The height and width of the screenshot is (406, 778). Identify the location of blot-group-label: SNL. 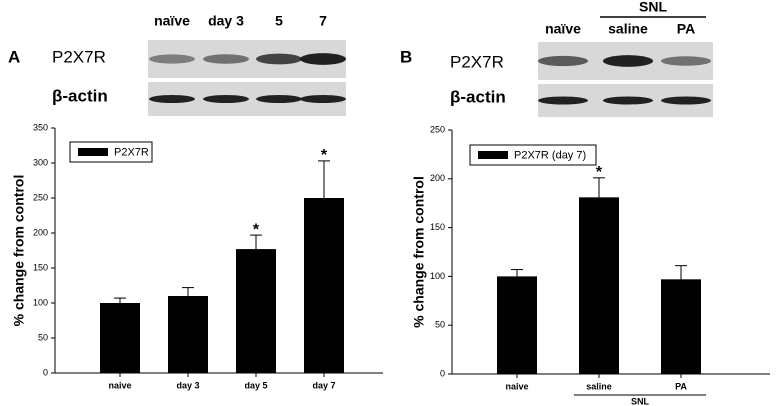
(653, 7).